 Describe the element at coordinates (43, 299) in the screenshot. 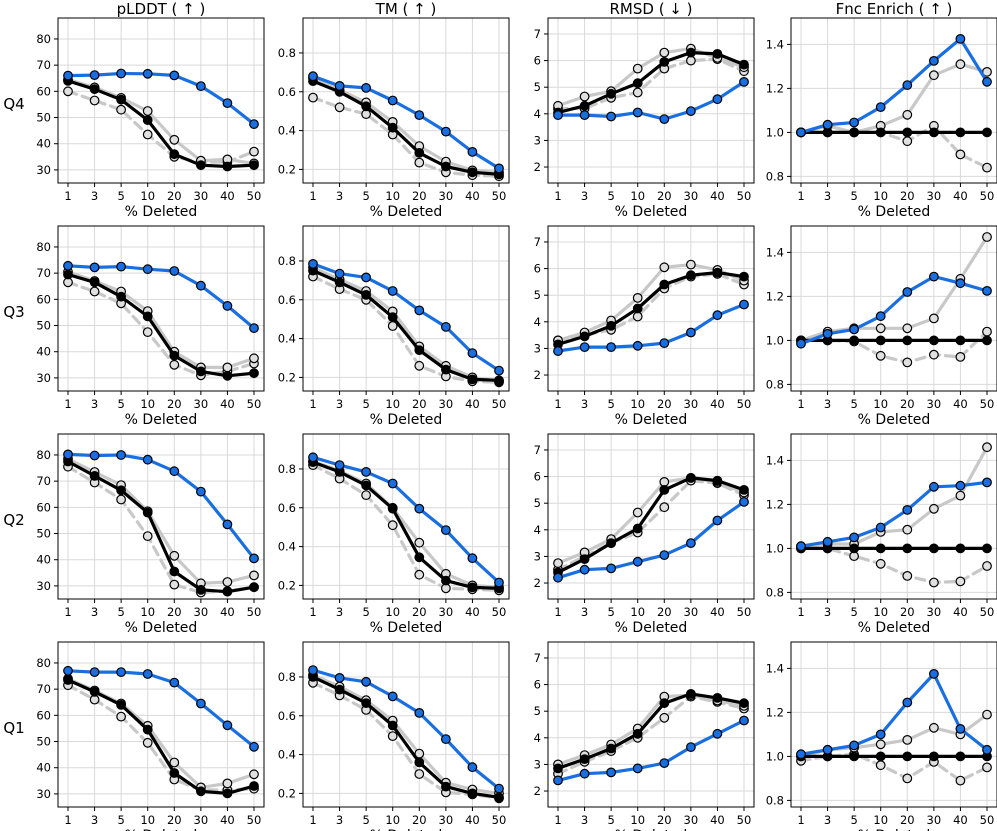

I see `y-tick-label: 60` at that location.